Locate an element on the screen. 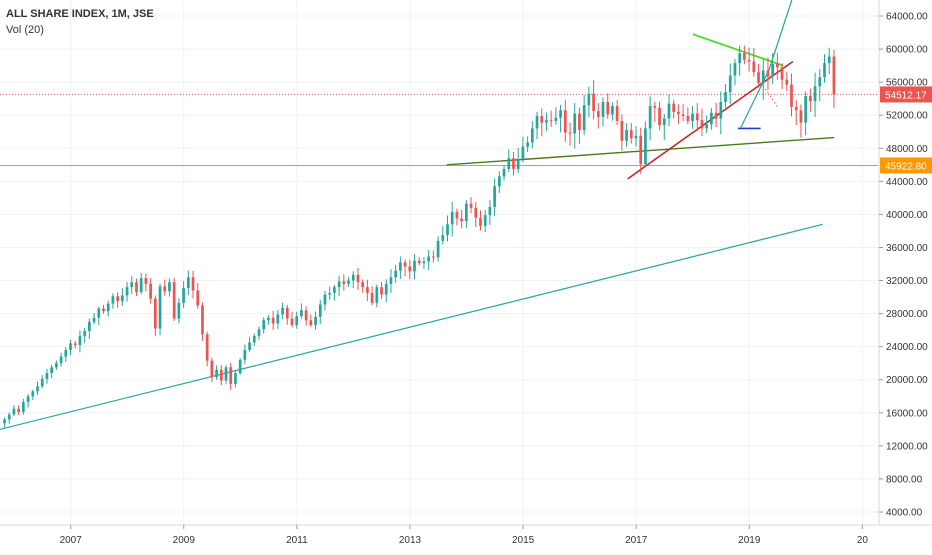 This screenshot has height=555, width=932. x-tick-label: 2015 is located at coordinates (523, 540).